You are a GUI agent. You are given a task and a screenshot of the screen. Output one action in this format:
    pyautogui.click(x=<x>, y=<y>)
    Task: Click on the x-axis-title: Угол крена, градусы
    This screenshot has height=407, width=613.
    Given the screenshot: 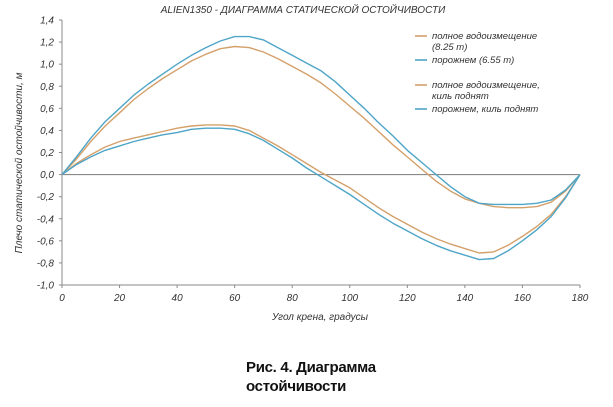 What is the action you would take?
    pyautogui.click(x=320, y=317)
    